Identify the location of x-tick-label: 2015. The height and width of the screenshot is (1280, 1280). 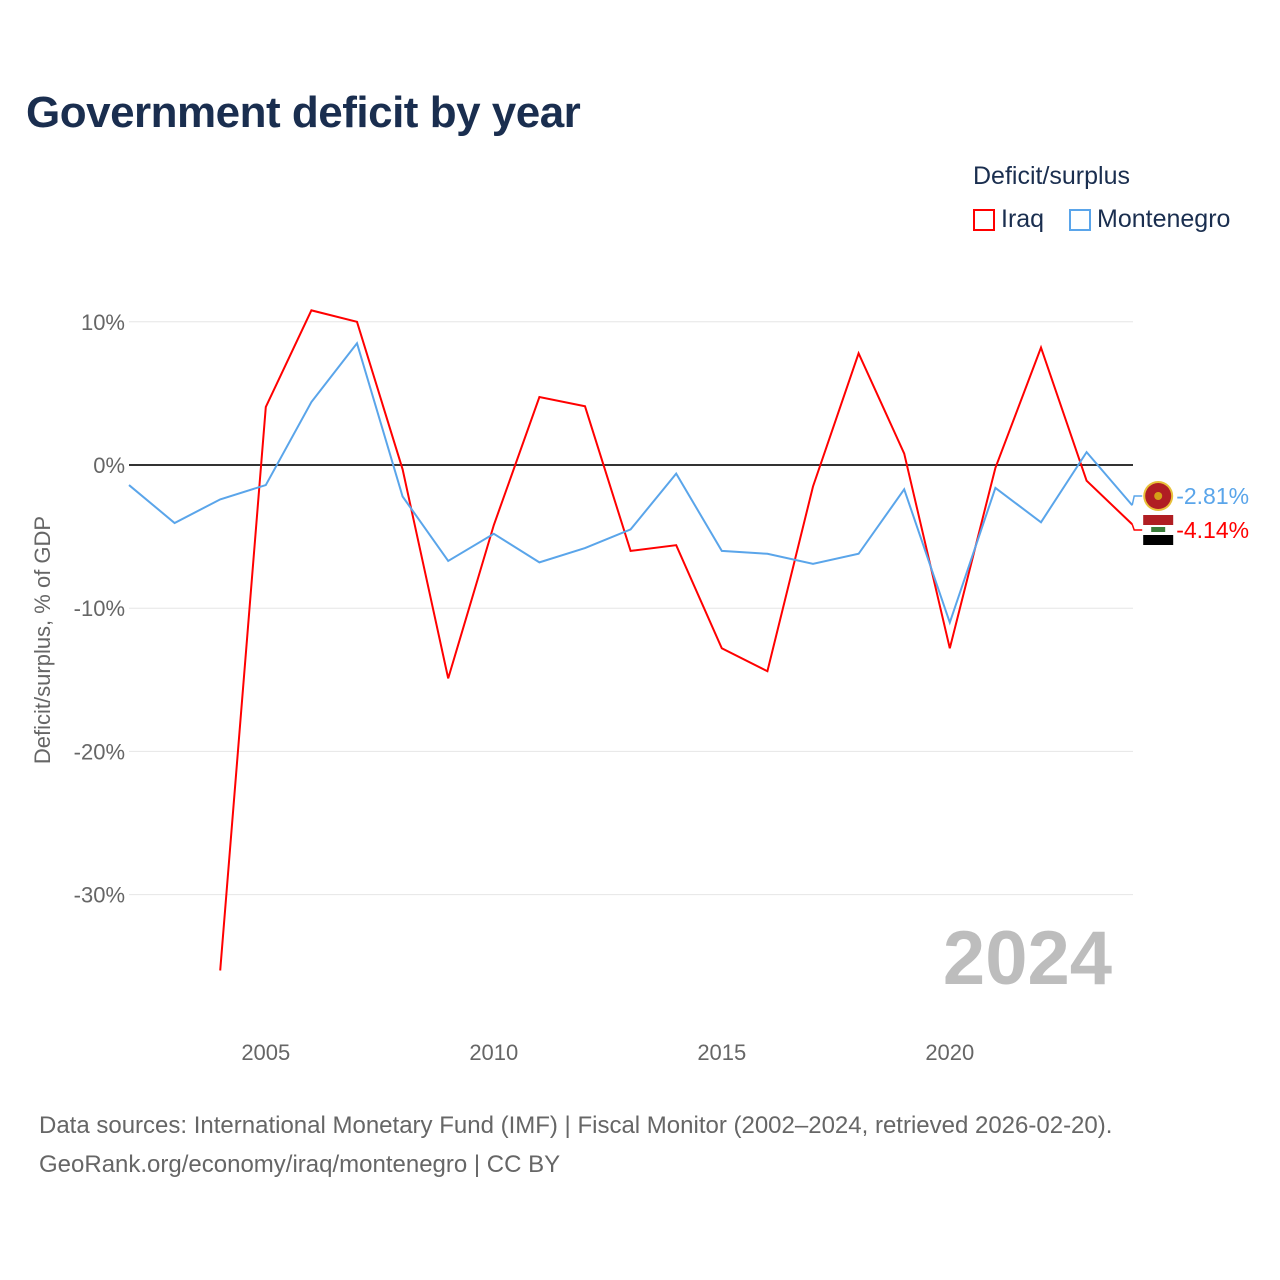
(721, 1052).